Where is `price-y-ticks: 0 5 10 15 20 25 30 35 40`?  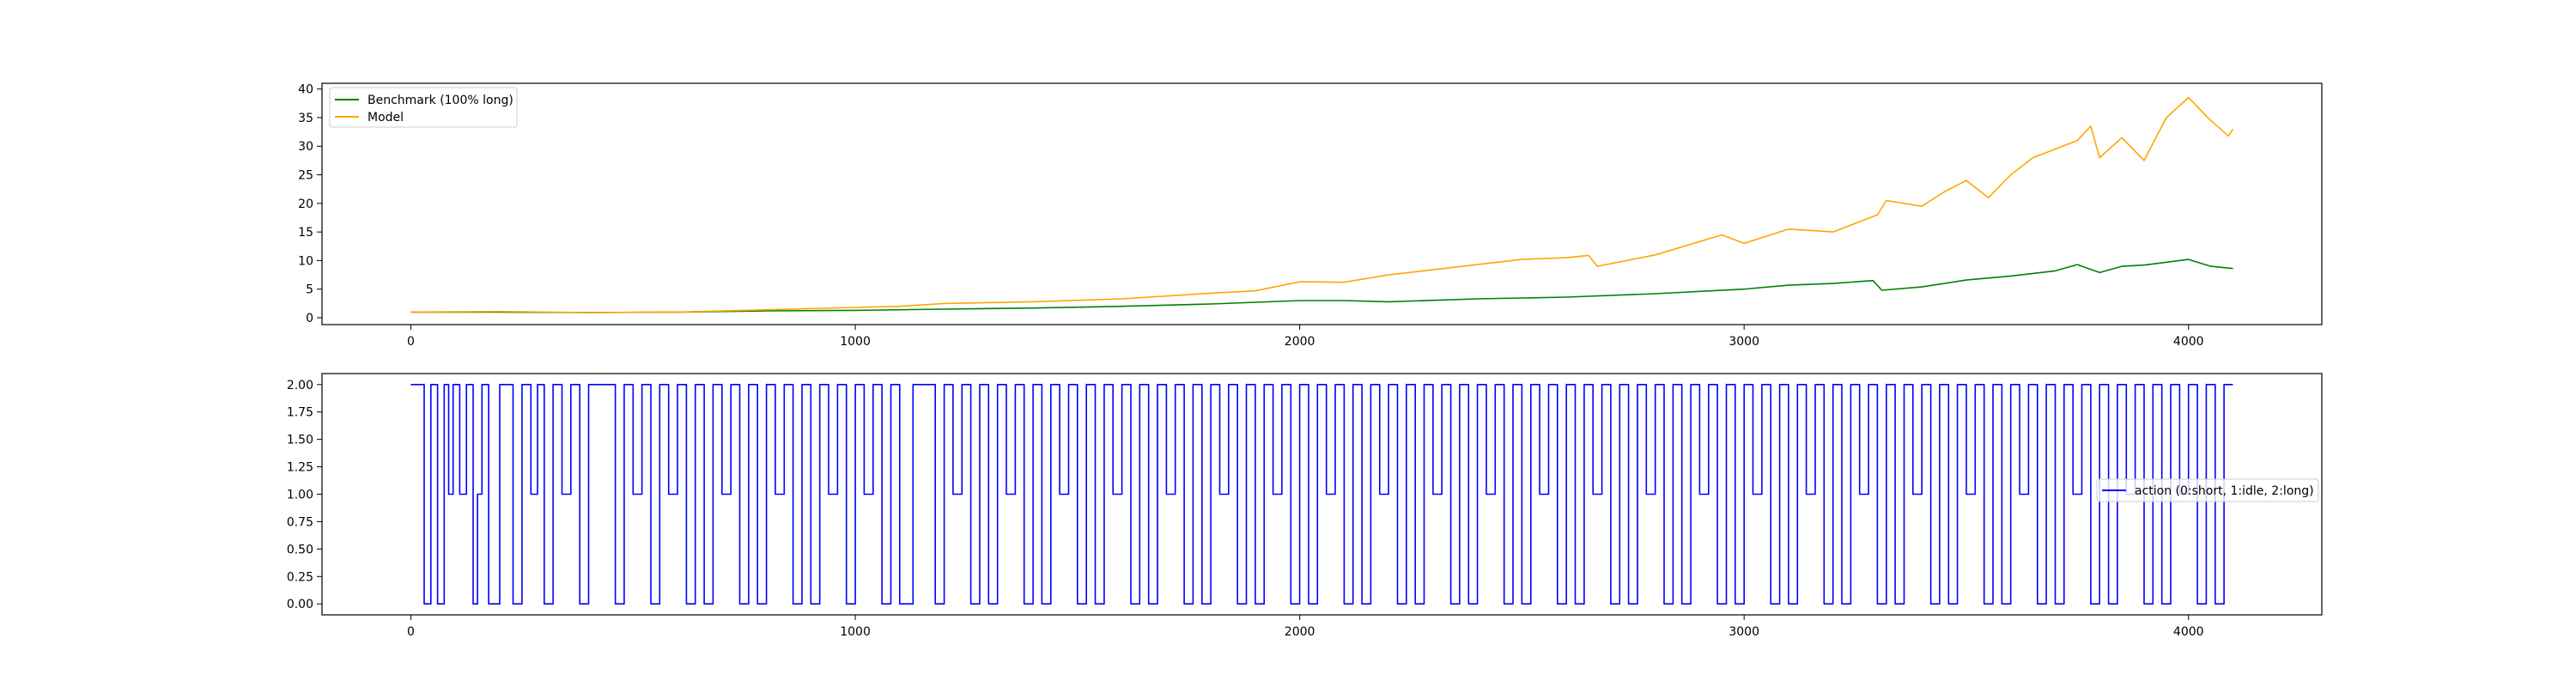 price-y-ticks: 0 5 10 15 20 25 30 35 40 is located at coordinates (310, 204).